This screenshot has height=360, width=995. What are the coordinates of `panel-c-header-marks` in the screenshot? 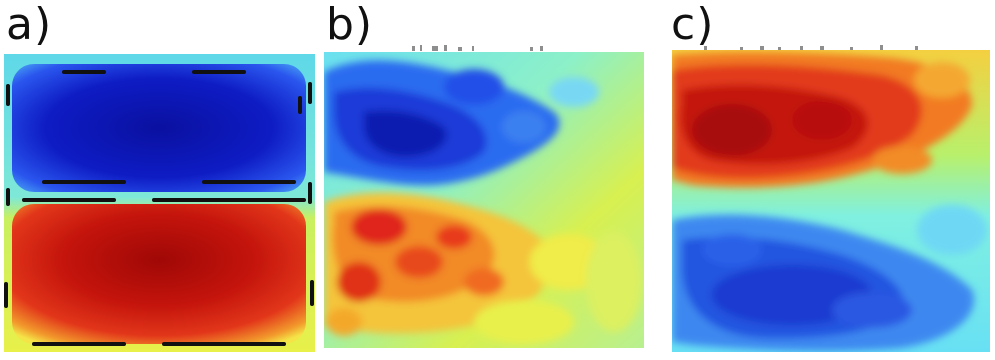 It's located at (811, 48).